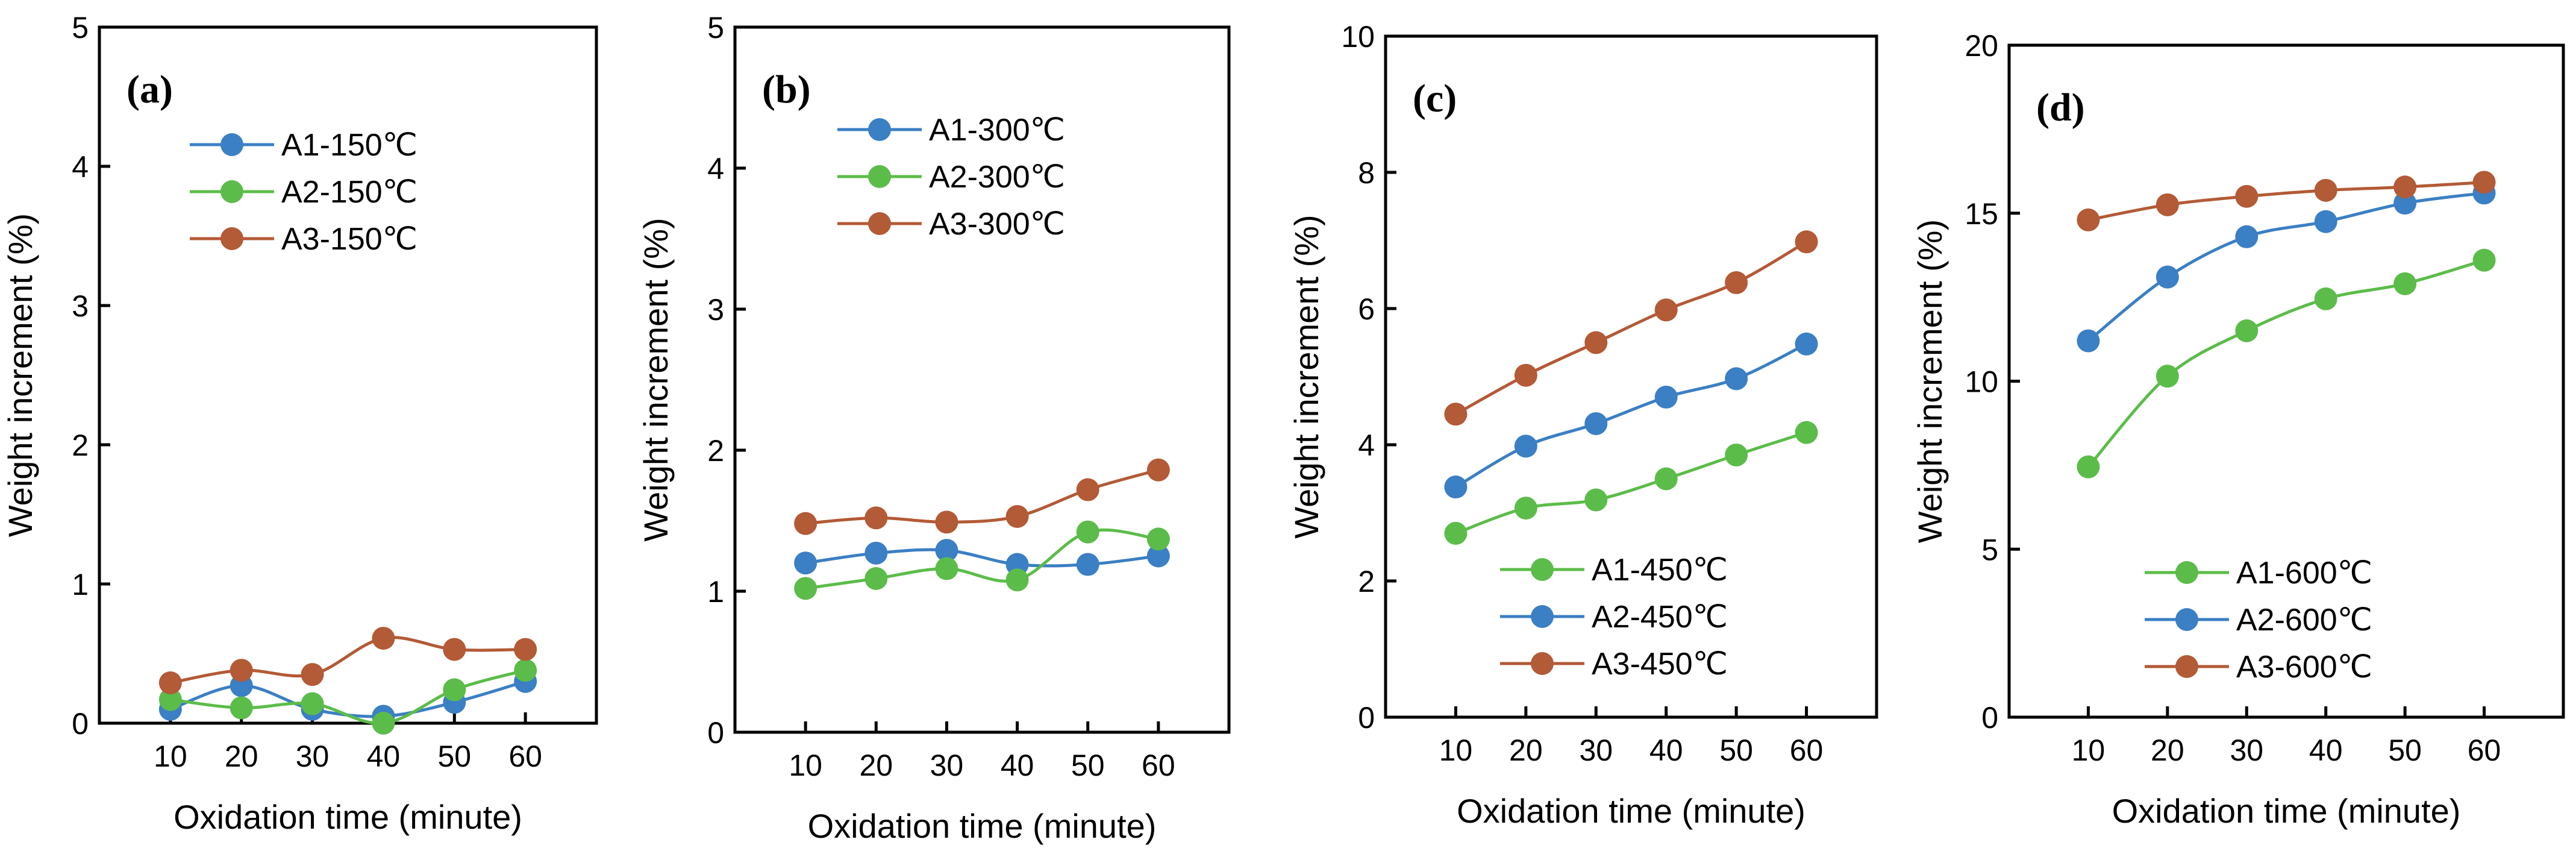  I want to click on y-tick-label: 2, so click(1366, 581).